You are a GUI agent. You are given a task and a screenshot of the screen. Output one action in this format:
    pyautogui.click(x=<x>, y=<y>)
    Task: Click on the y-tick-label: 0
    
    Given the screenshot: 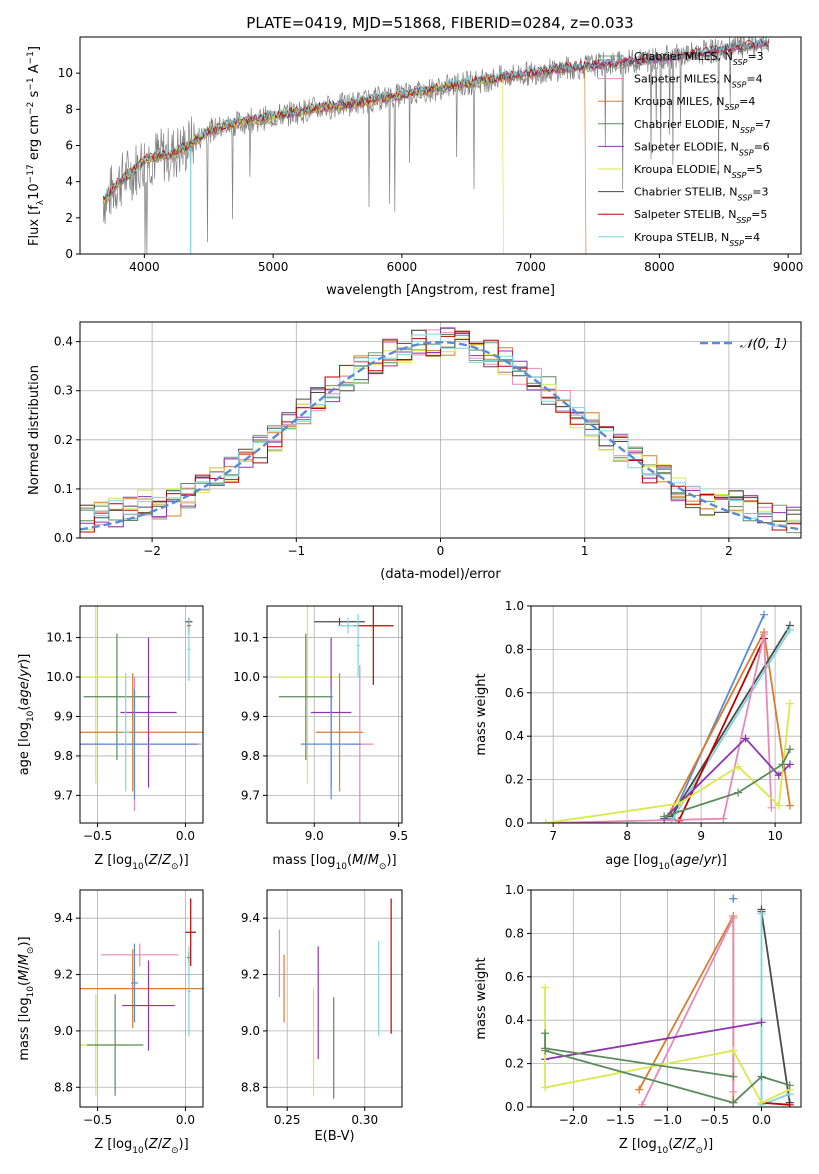 What is the action you would take?
    pyautogui.click(x=69, y=254)
    